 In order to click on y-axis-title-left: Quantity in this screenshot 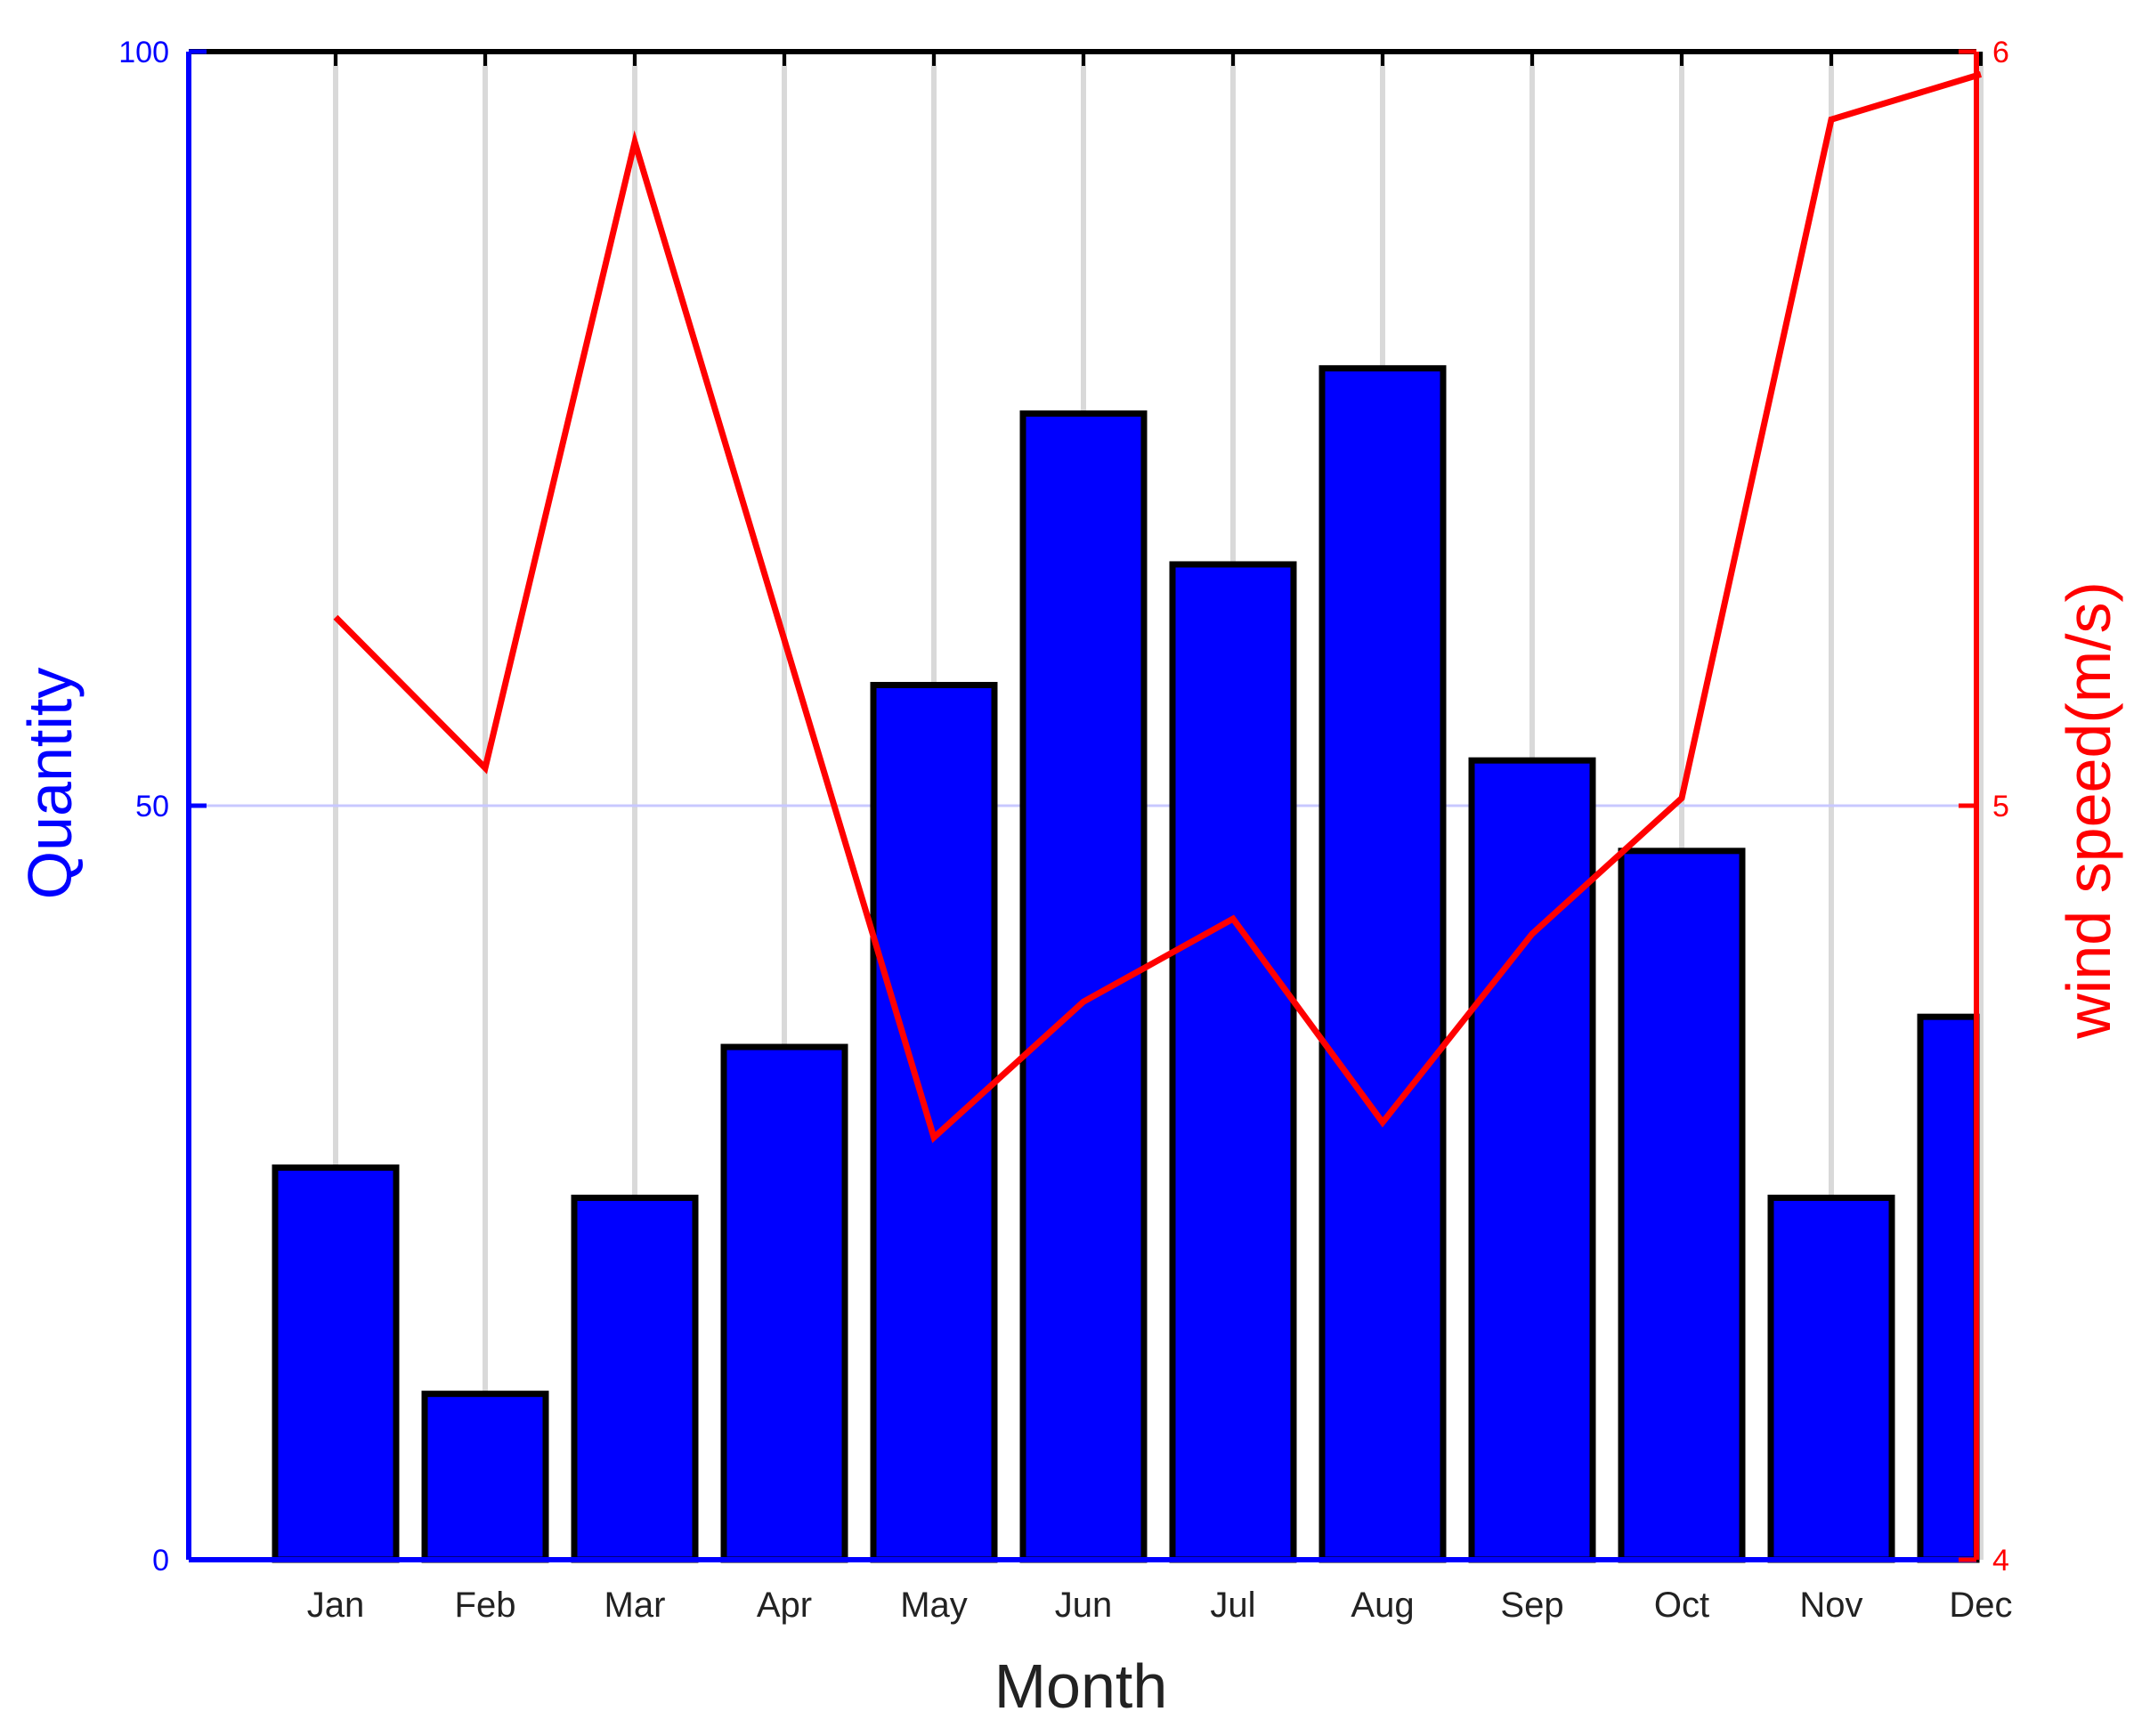, I will do `click(50, 784)`.